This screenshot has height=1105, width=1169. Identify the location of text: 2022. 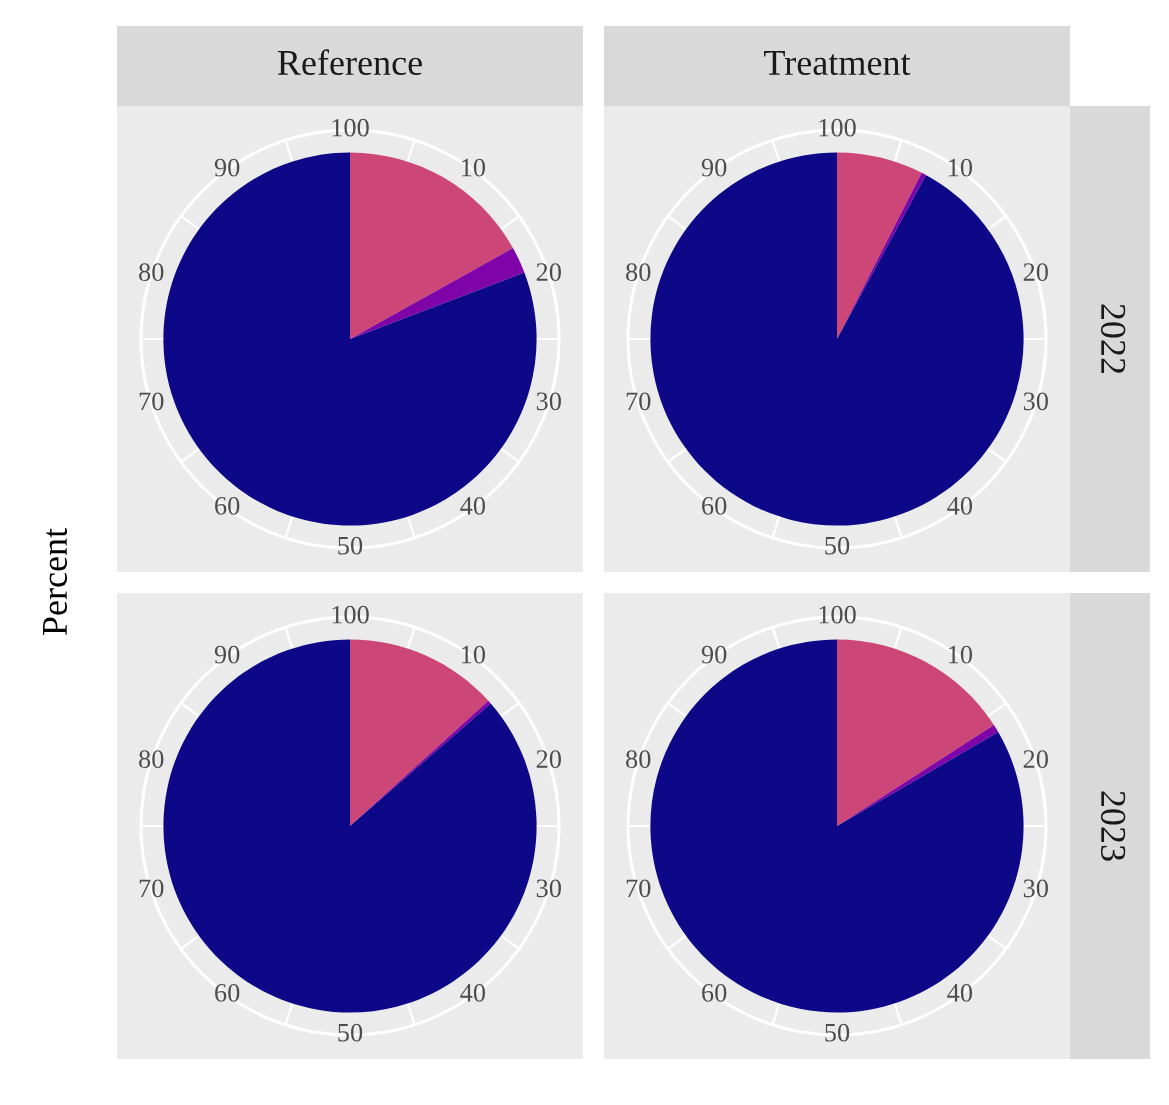
(1113, 339).